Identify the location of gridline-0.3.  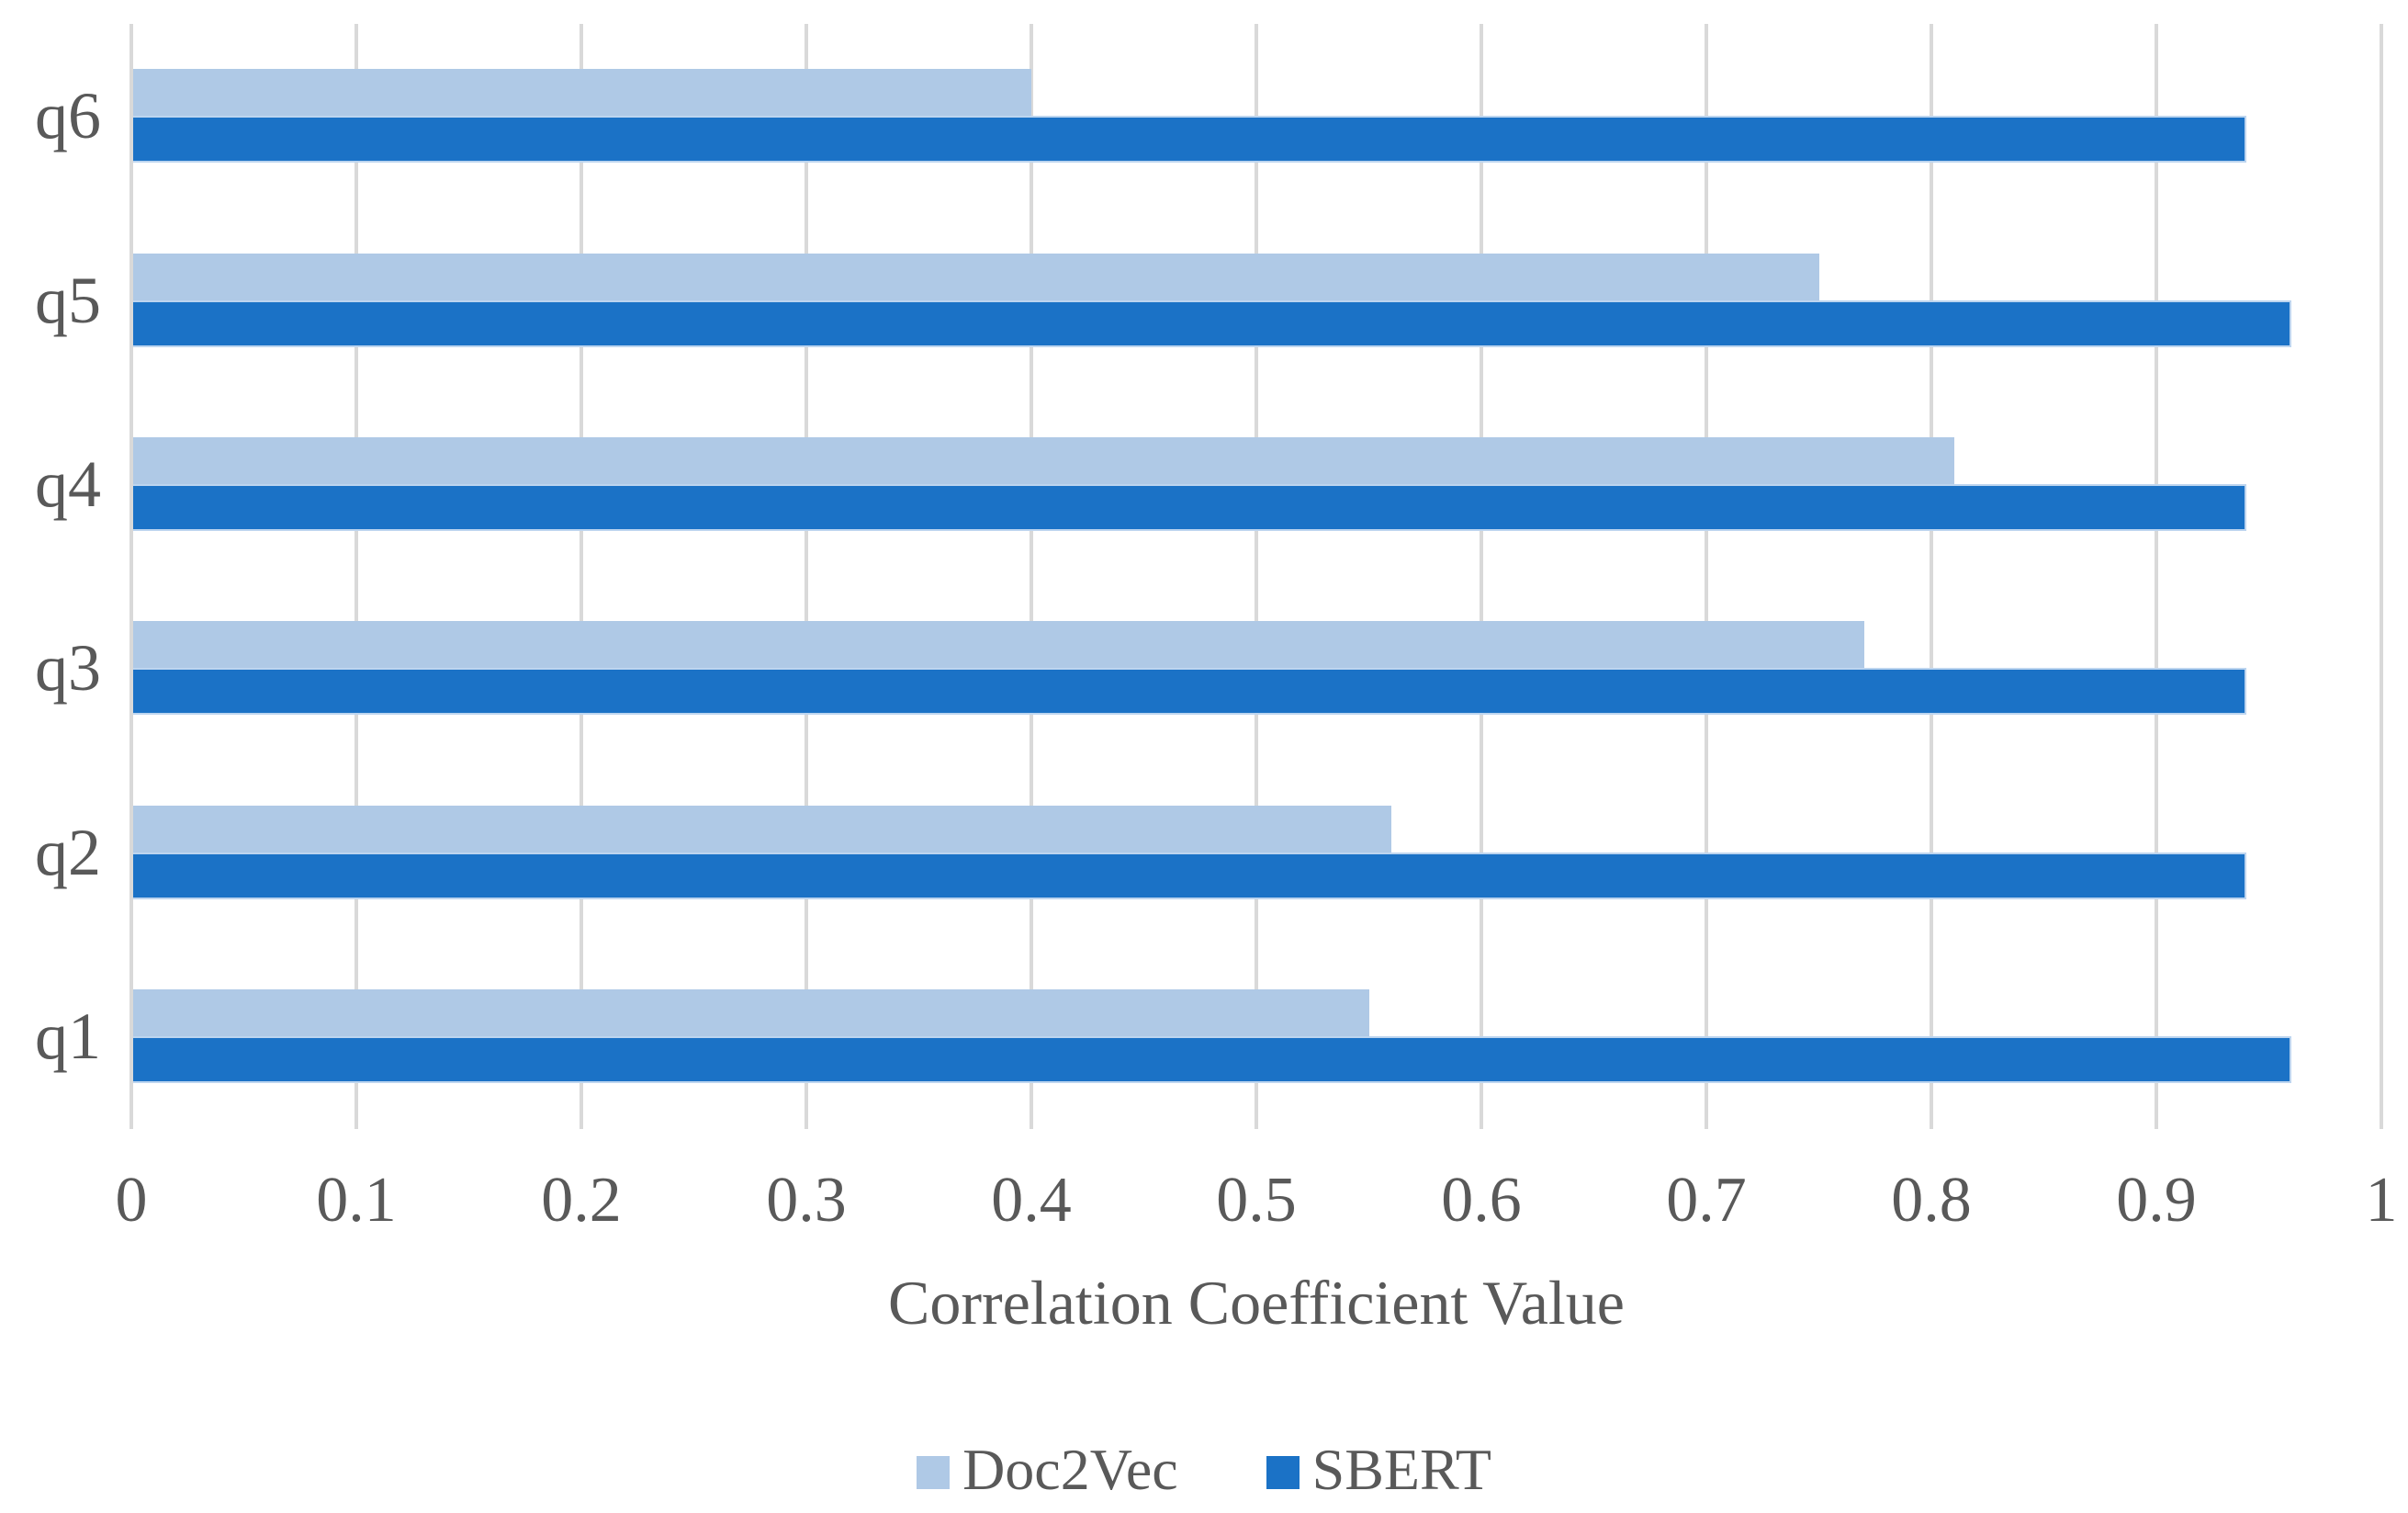
(807, 576).